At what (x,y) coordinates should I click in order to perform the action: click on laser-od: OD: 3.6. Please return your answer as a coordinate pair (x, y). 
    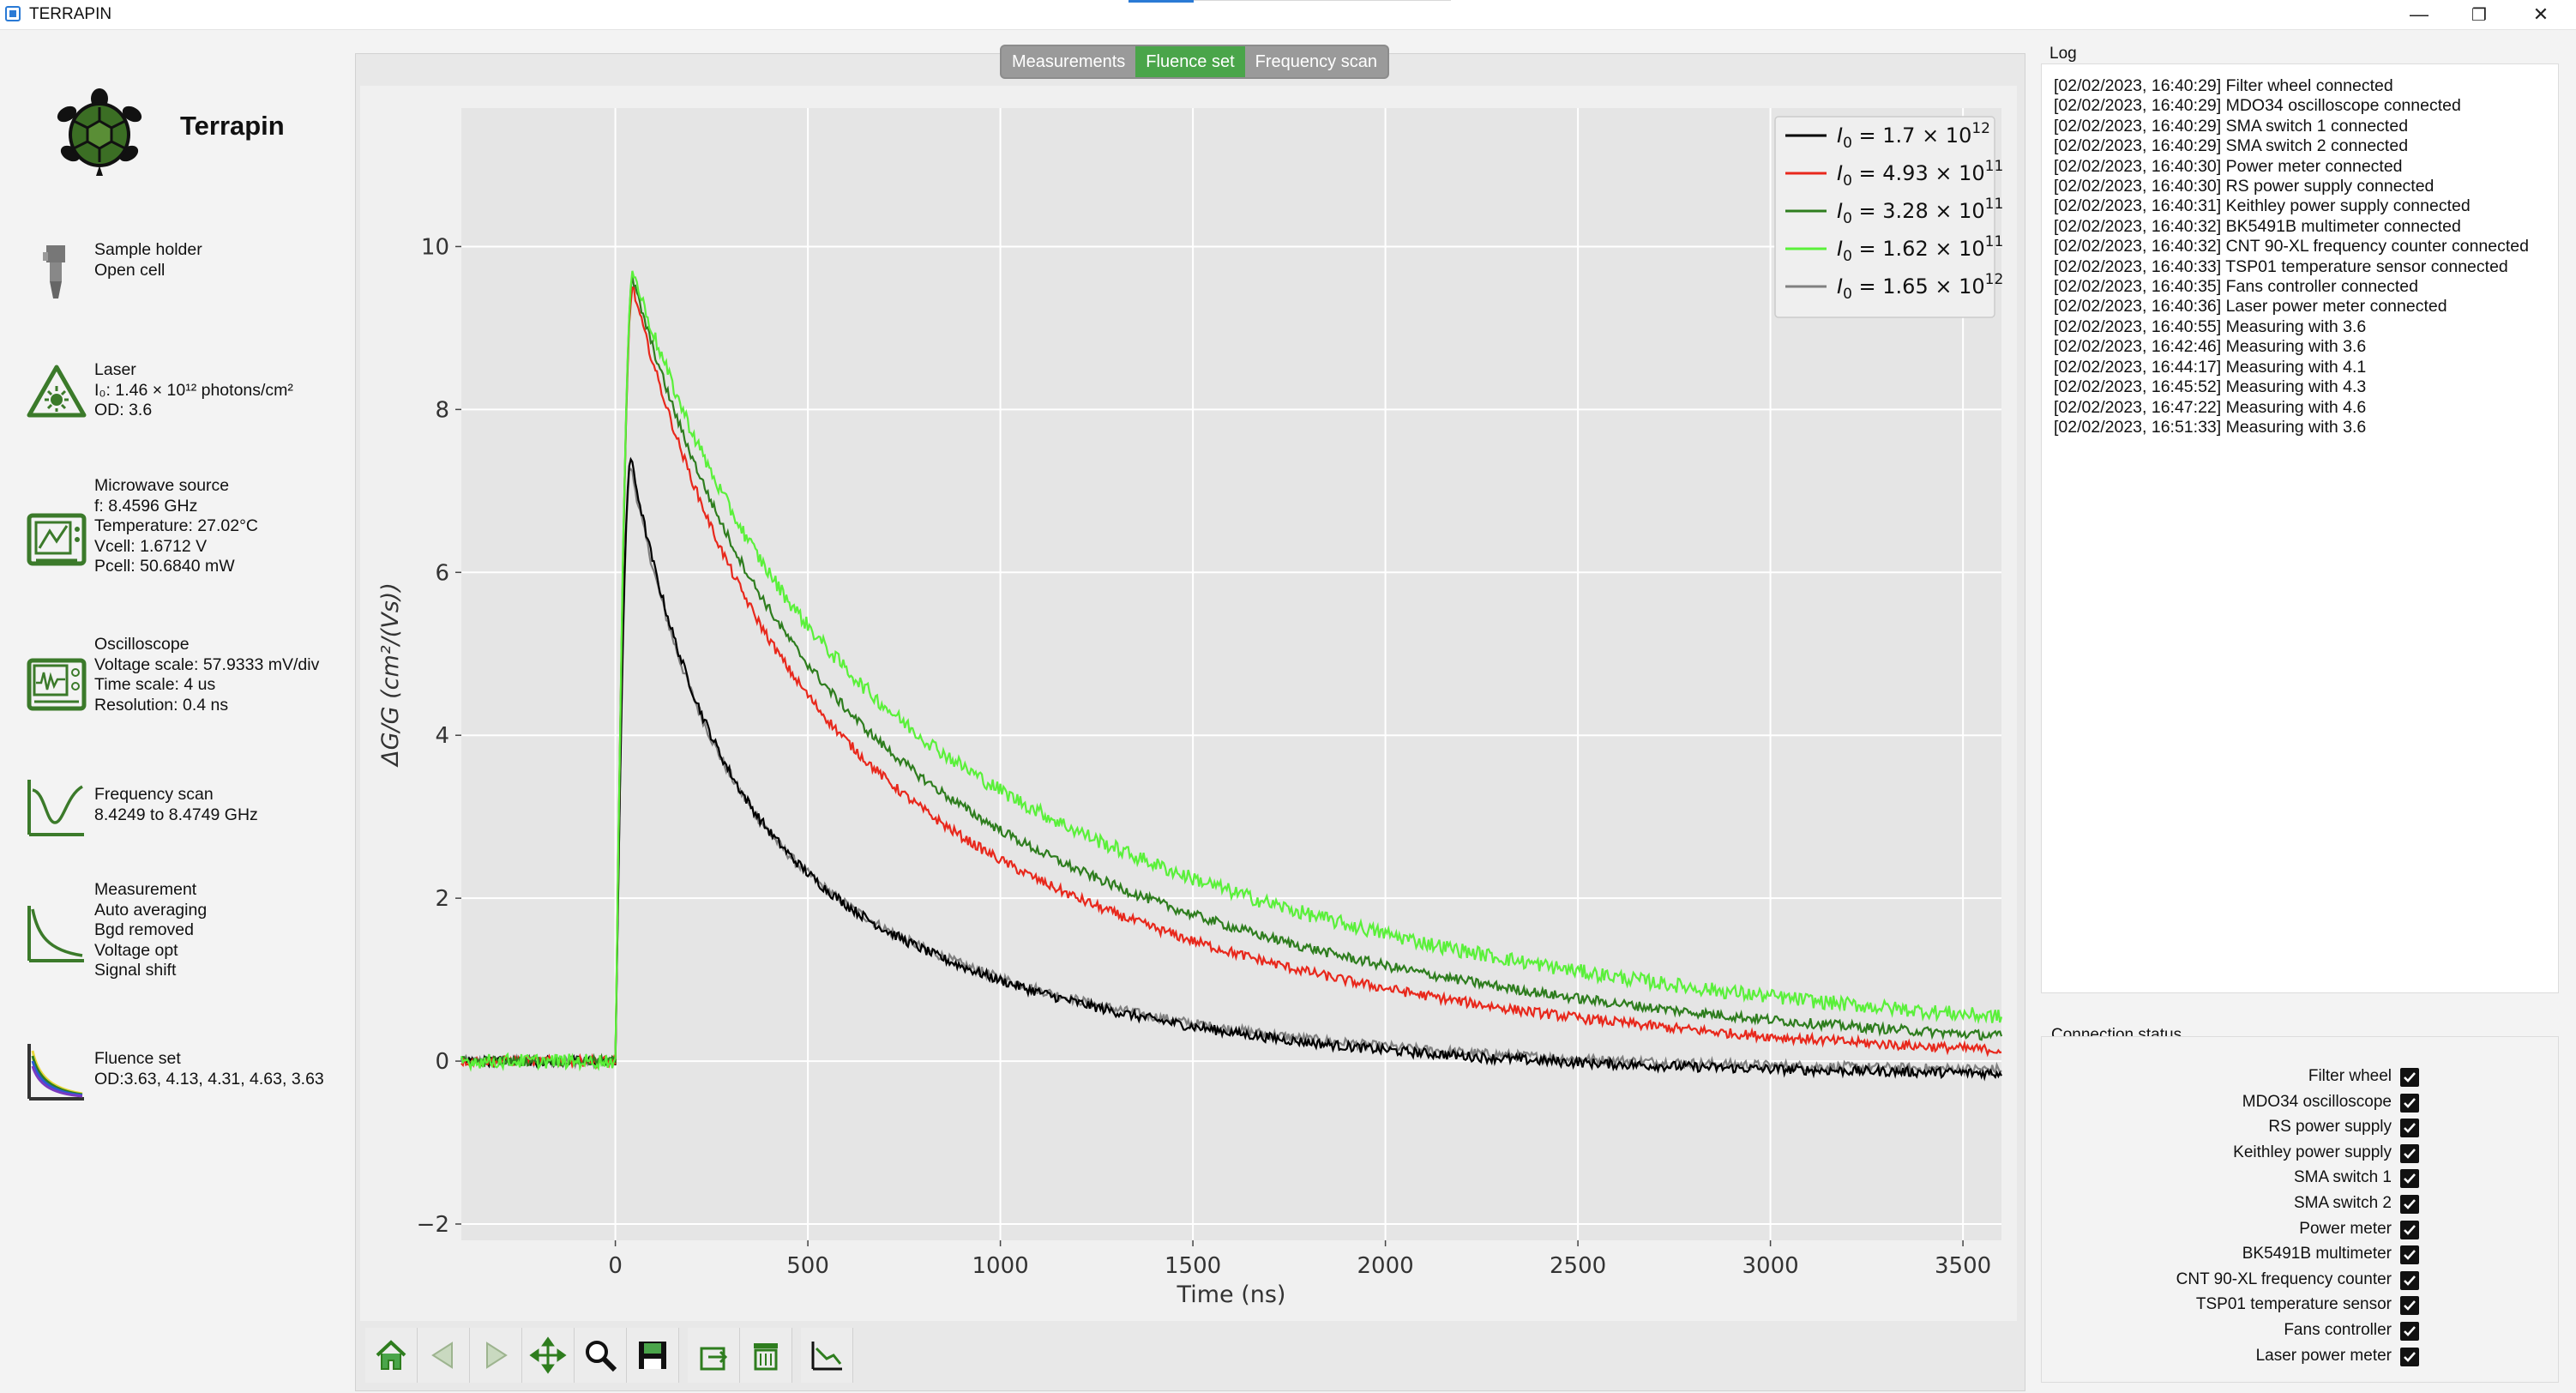
    Looking at the image, I should click on (124, 410).